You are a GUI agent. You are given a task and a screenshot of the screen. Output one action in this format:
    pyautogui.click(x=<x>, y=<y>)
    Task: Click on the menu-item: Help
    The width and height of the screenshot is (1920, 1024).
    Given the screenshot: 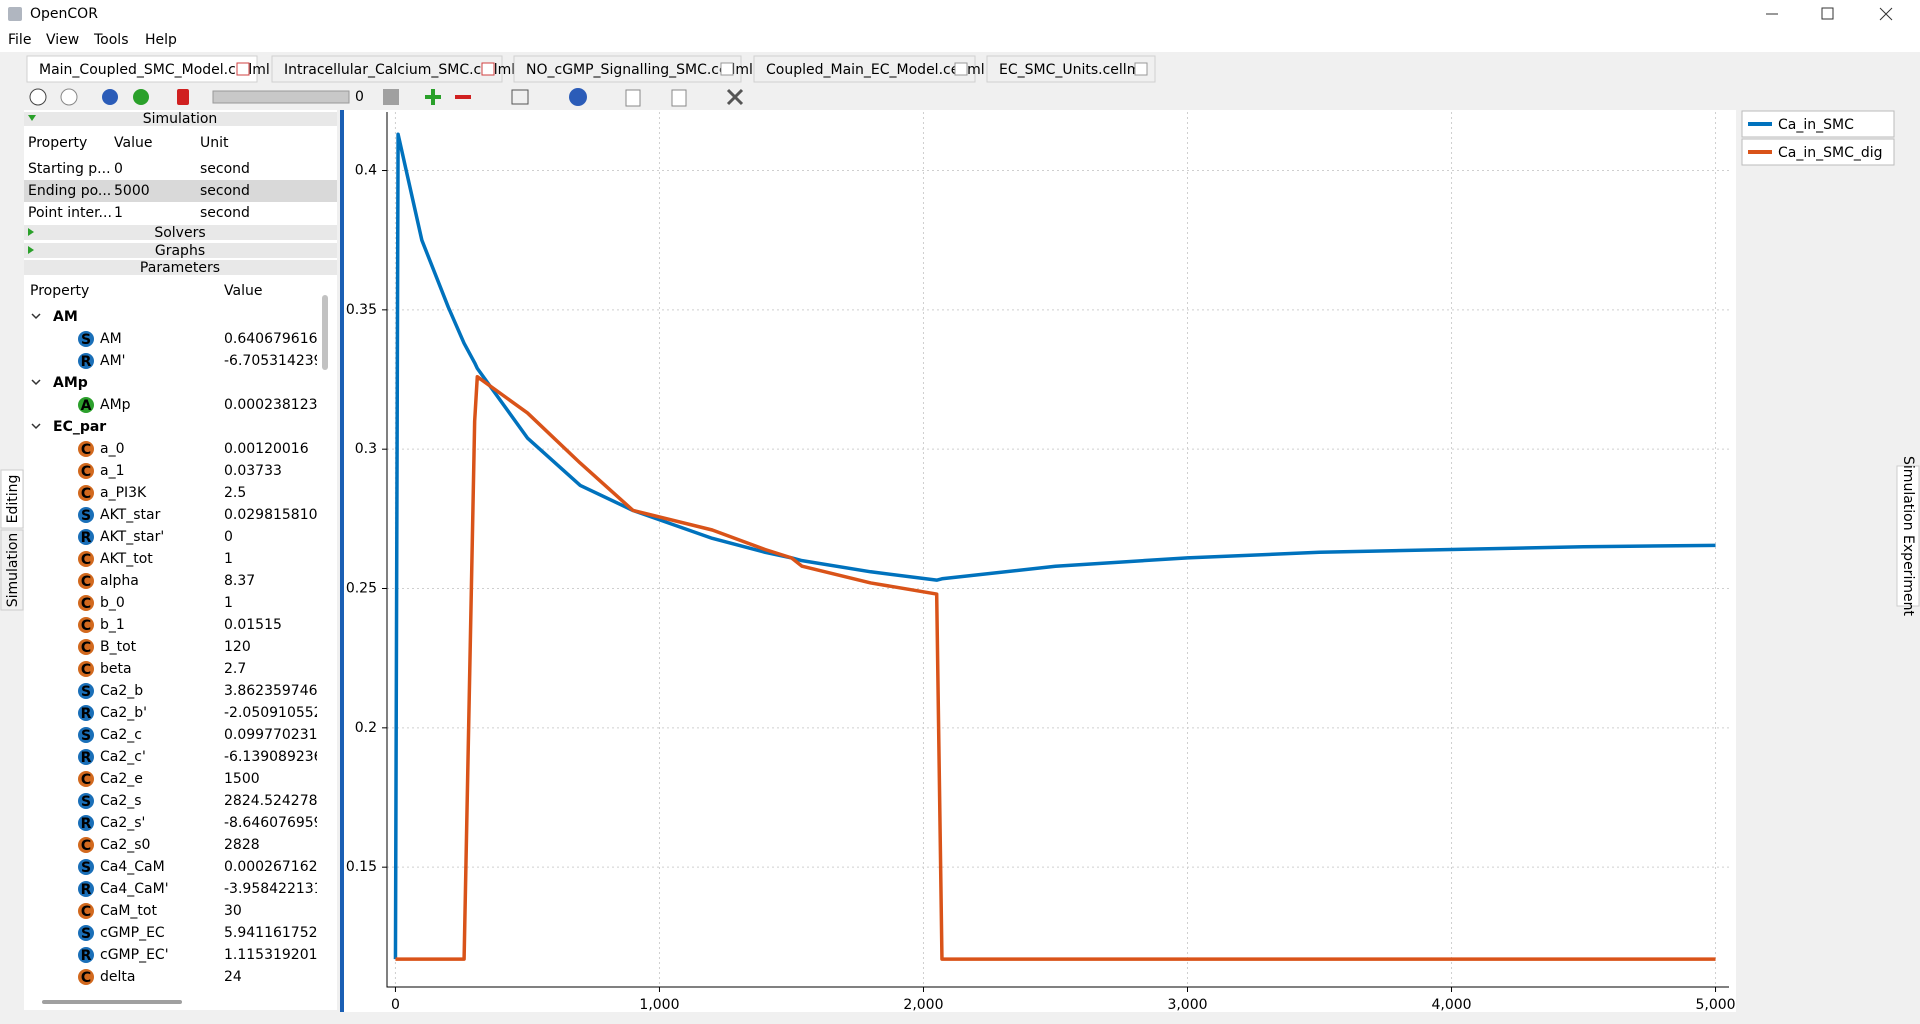 What is the action you would take?
    pyautogui.click(x=161, y=40)
    